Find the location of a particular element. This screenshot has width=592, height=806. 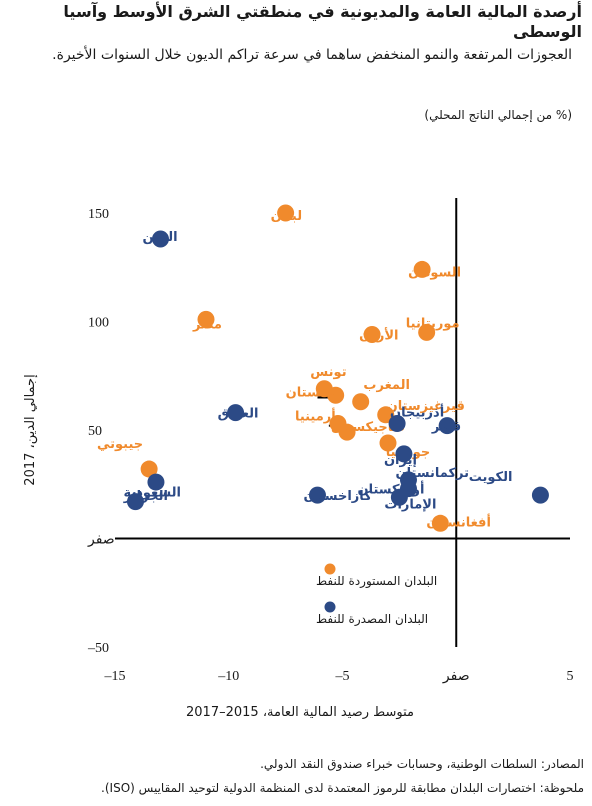

legend-label: البلدان المصدرة للنفط is located at coordinates (372, 619).